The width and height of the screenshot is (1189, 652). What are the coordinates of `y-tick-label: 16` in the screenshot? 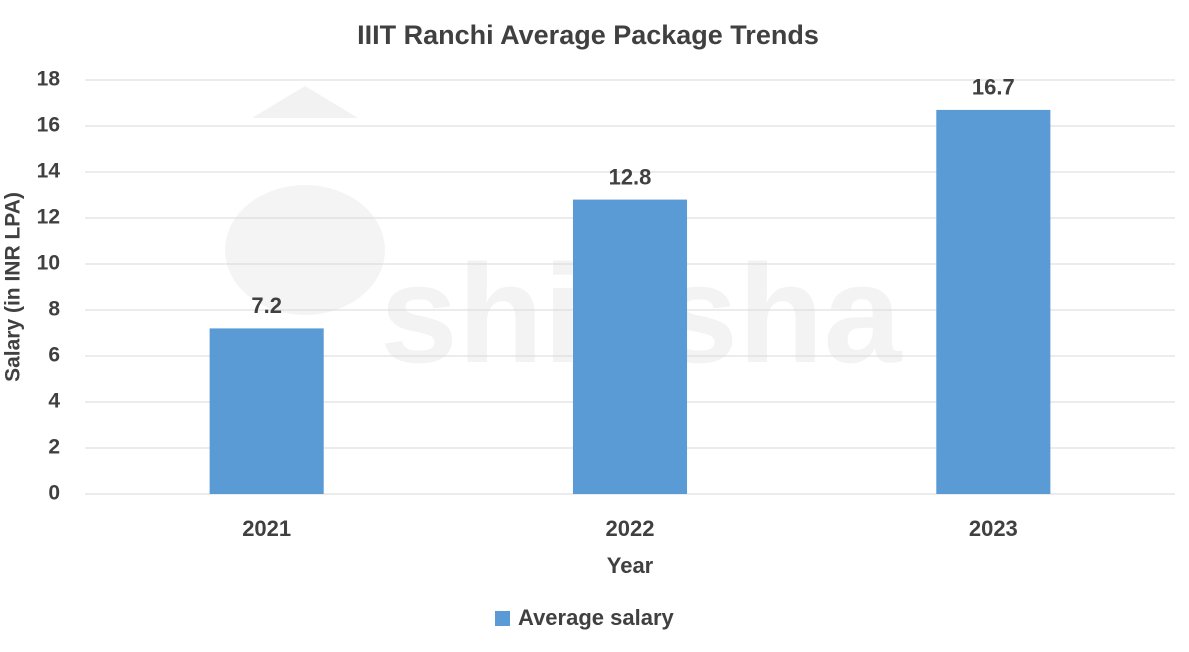 It's located at (48, 125).